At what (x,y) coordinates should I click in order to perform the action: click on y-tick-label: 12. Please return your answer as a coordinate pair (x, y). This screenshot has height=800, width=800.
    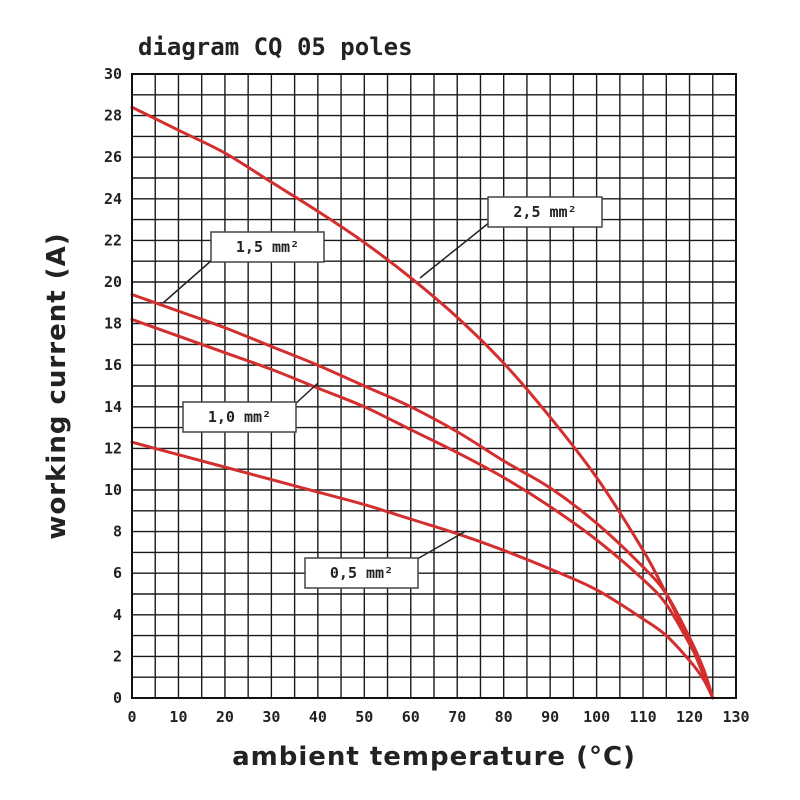
    Looking at the image, I should click on (113, 448).